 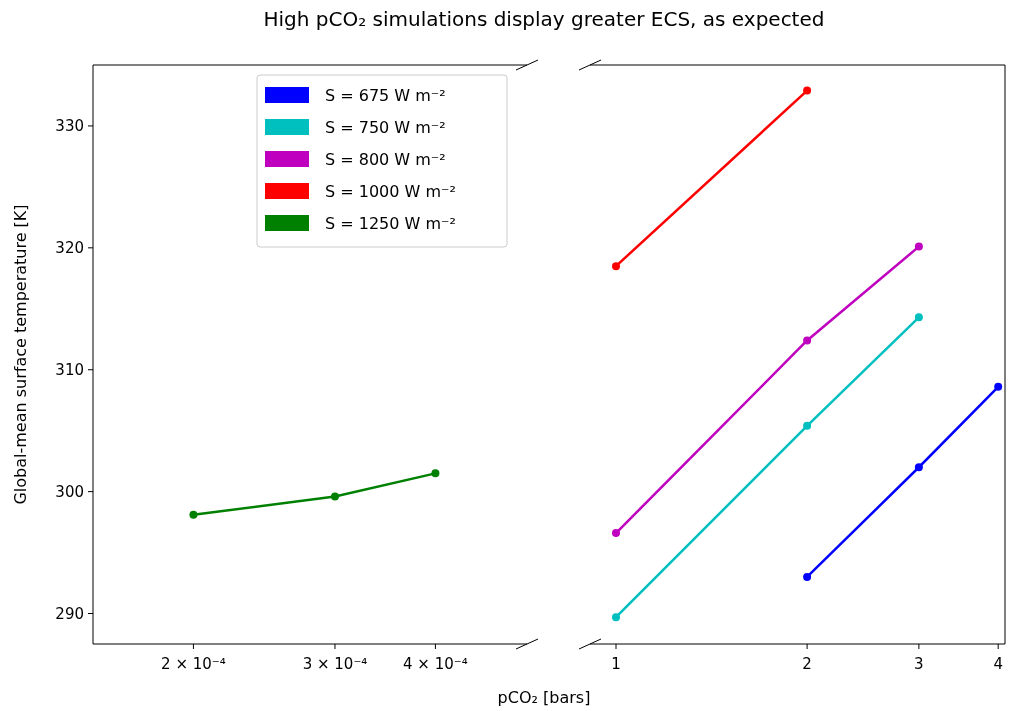 I want to click on y-tick-label: 300, so click(x=69, y=491).